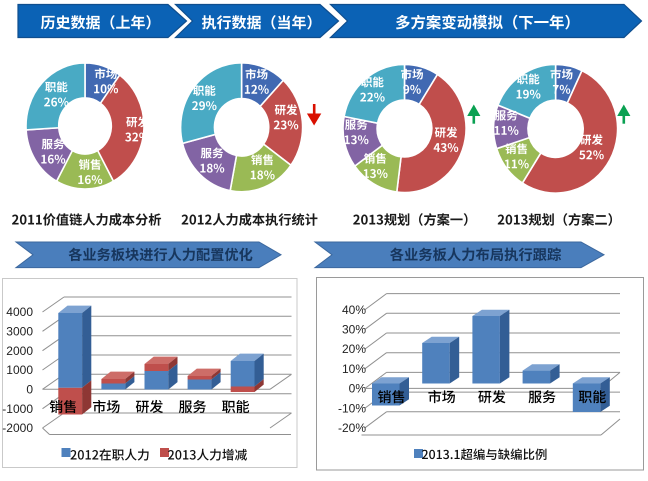  I want to click on svg-text: 30%, so click(354, 330).